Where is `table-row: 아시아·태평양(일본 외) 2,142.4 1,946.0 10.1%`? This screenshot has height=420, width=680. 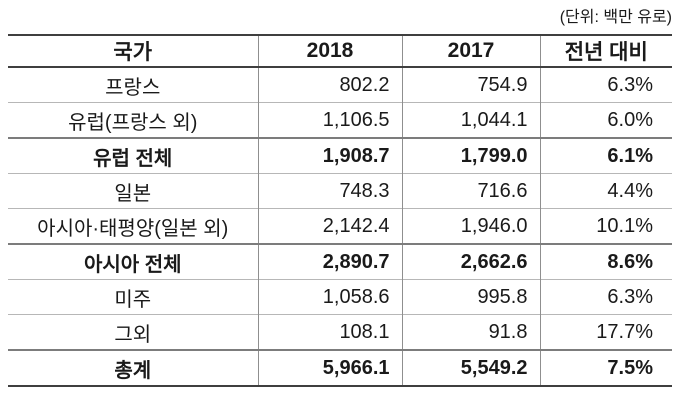 table-row: 아시아·태평양(일본 외) 2,142.4 1,946.0 10.1% is located at coordinates (340, 226).